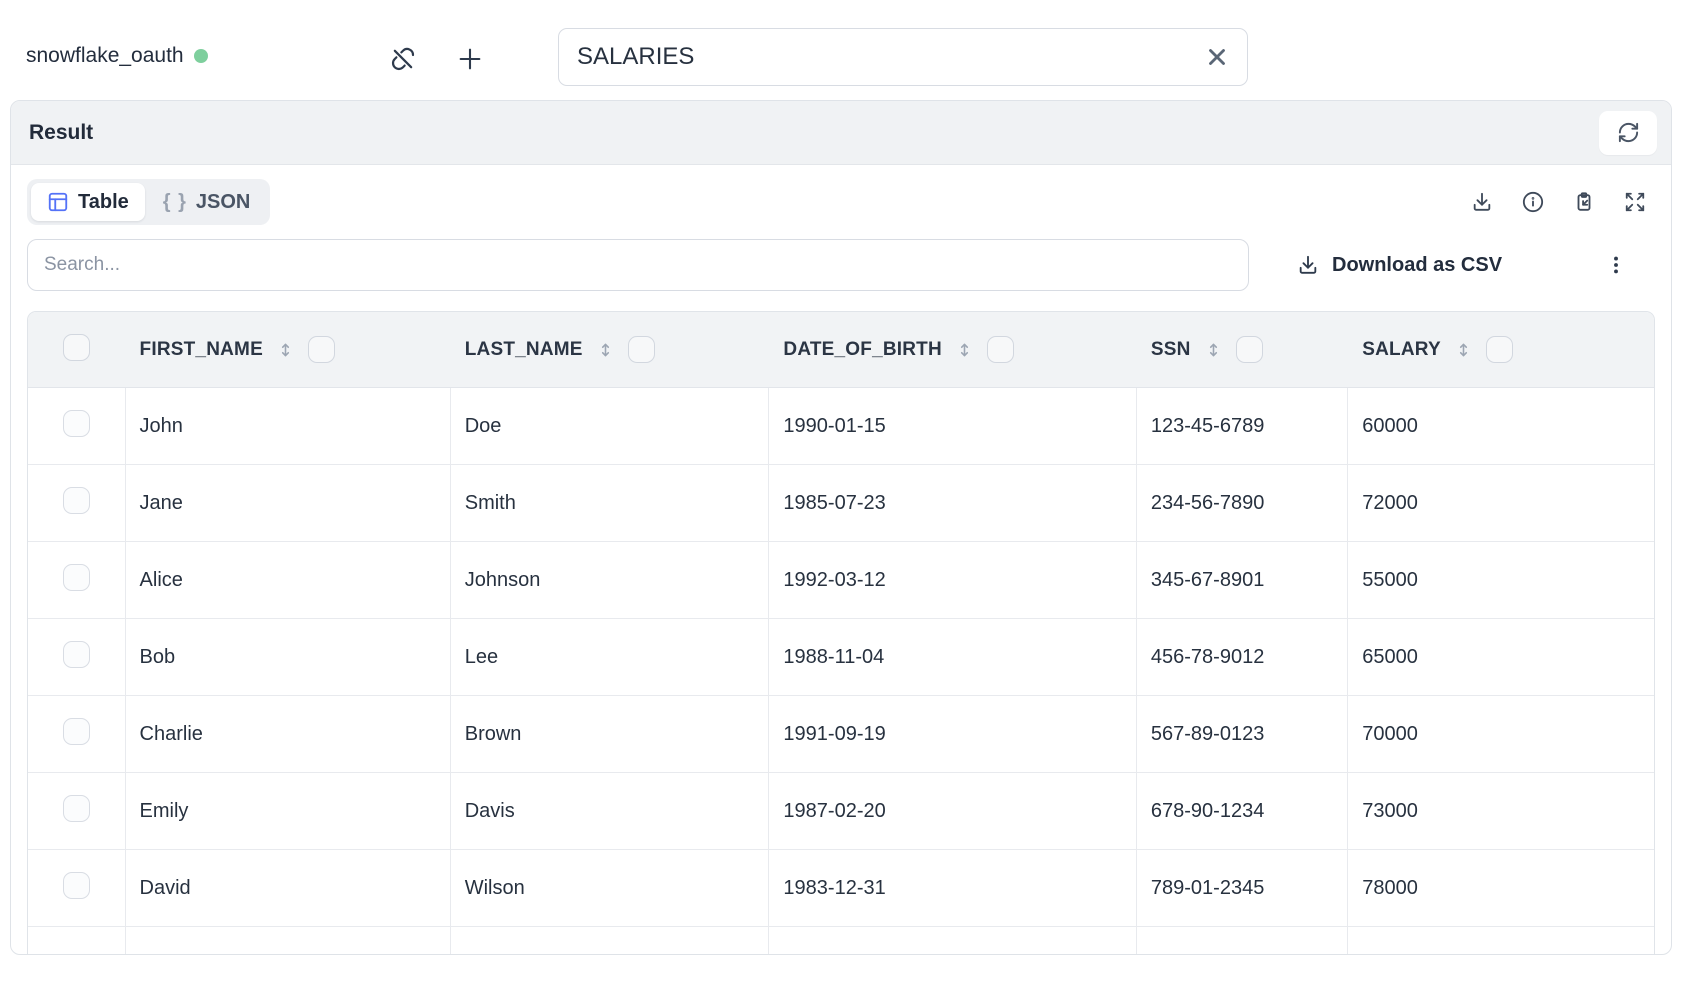  I want to click on top-bar: snowflake_oauth, so click(841, 50).